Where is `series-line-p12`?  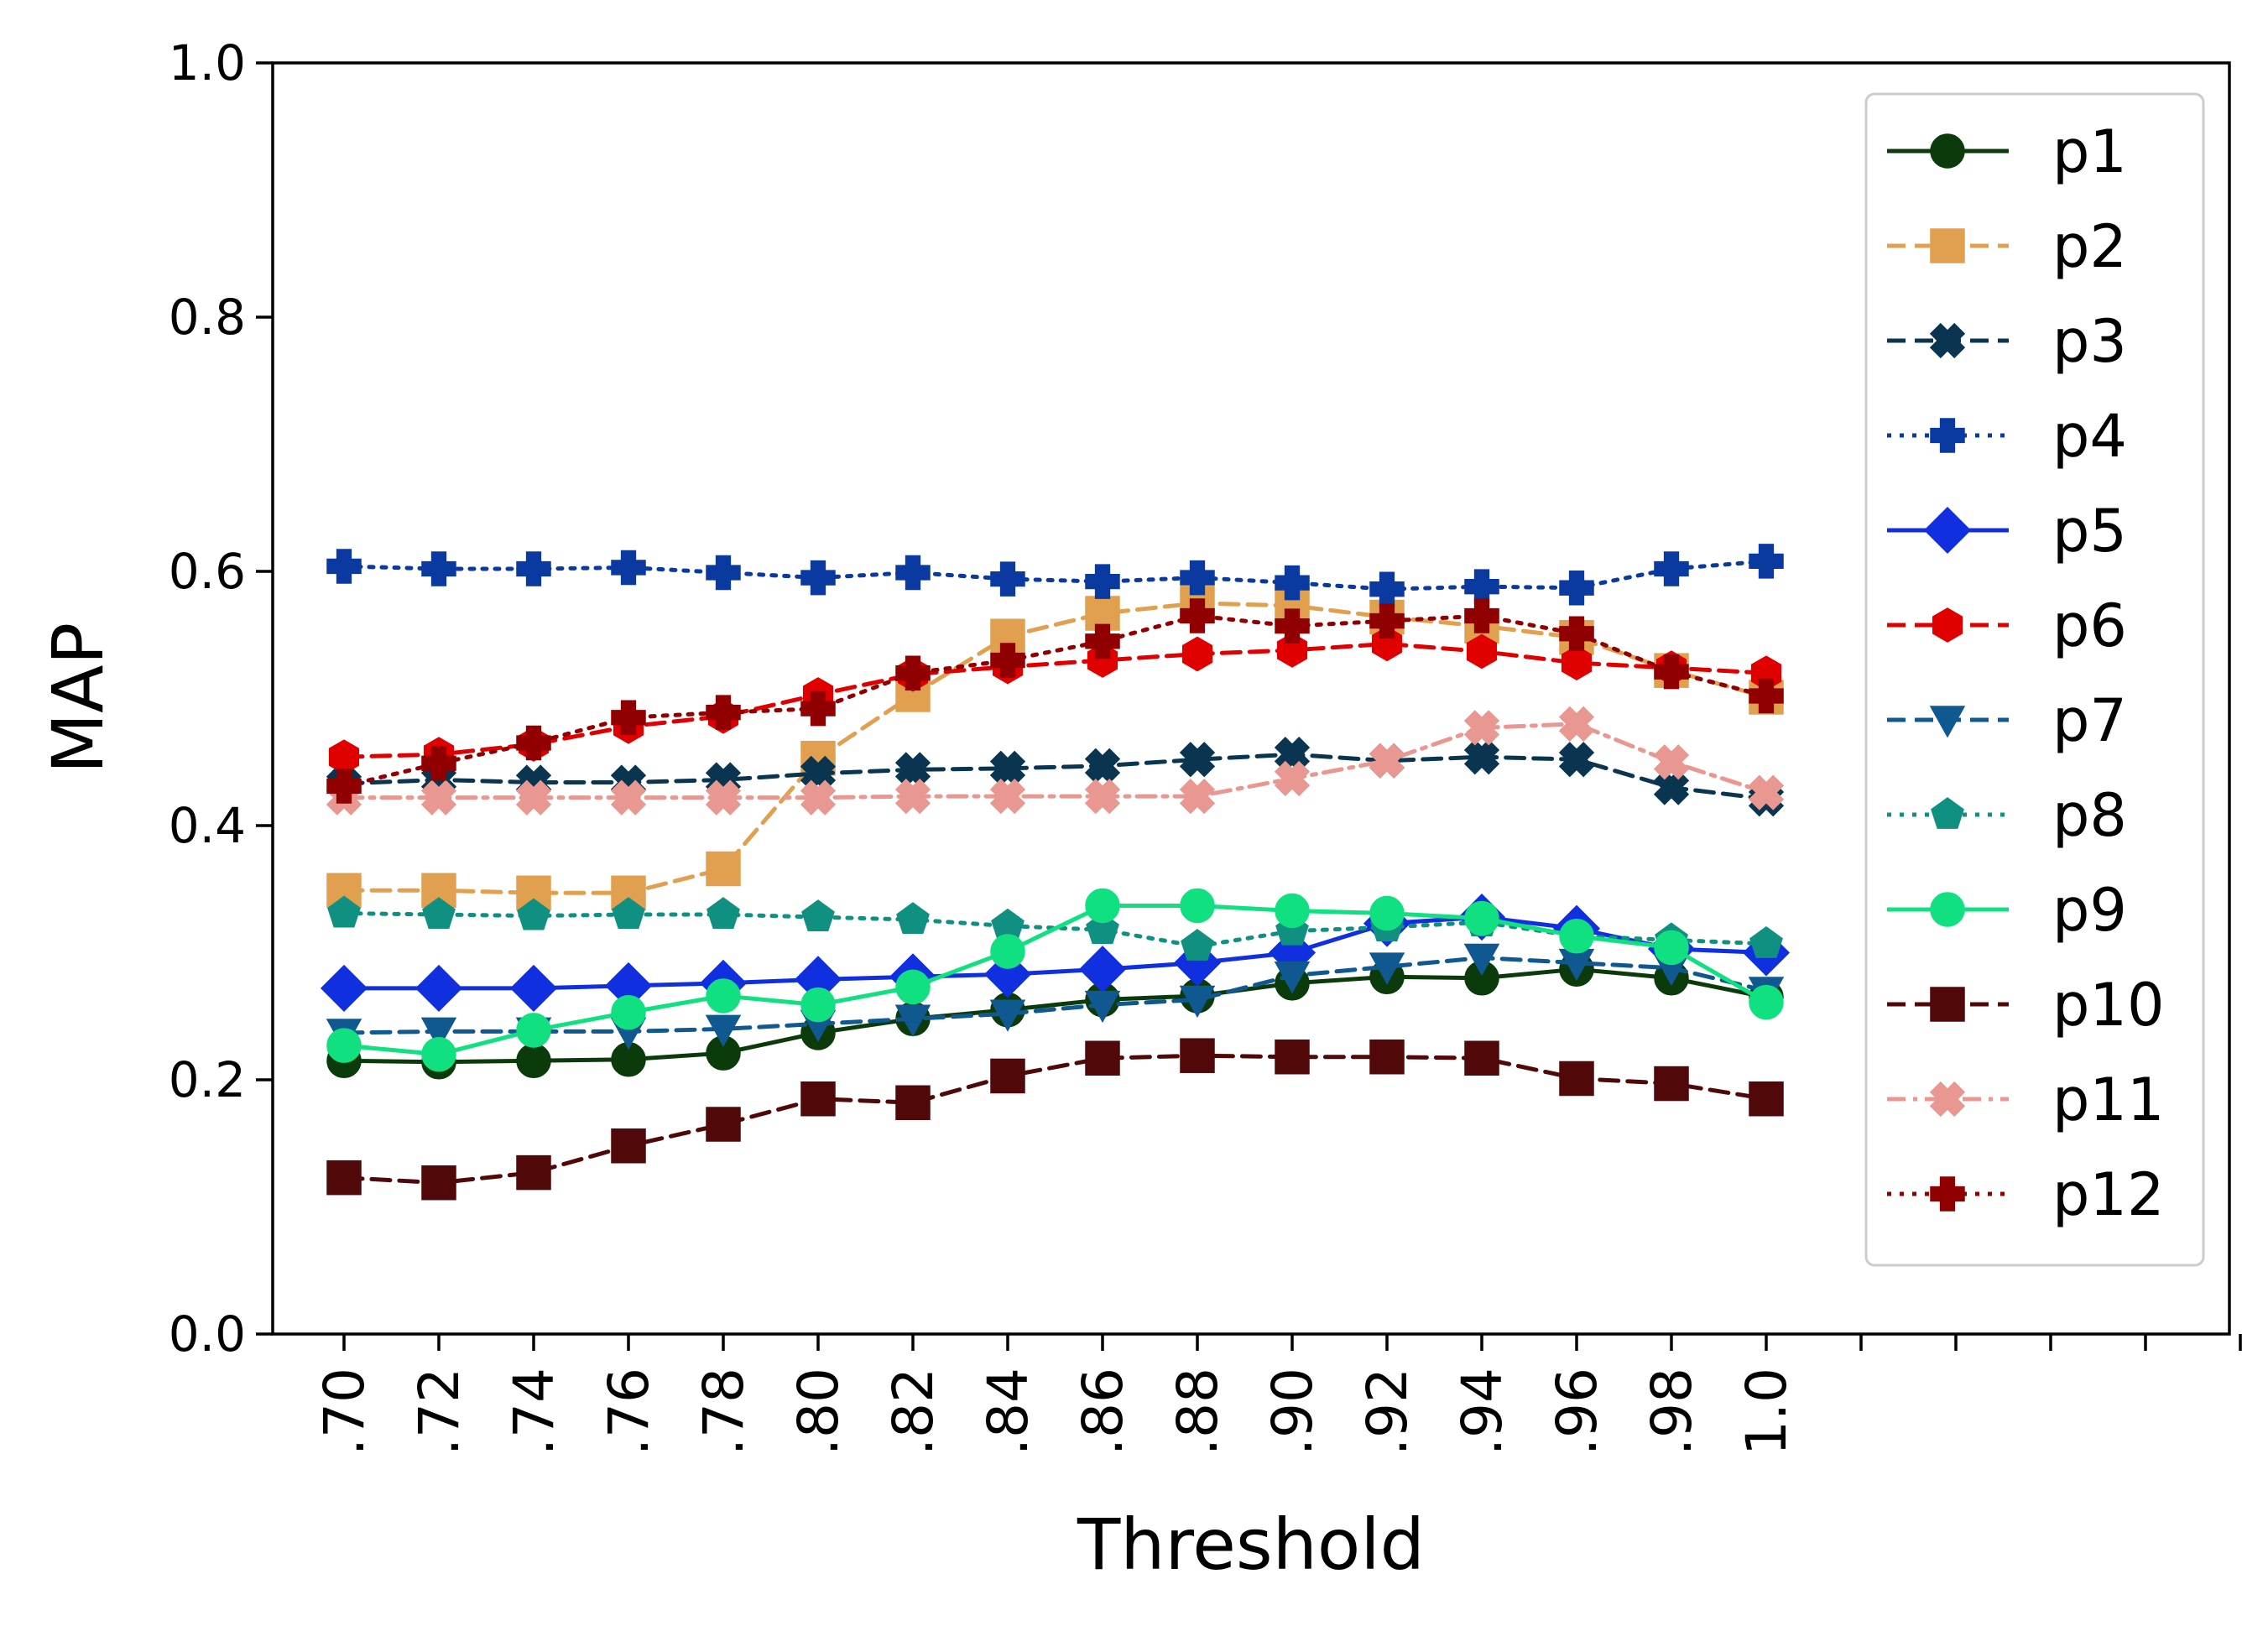 series-line-p12 is located at coordinates (1056, 701).